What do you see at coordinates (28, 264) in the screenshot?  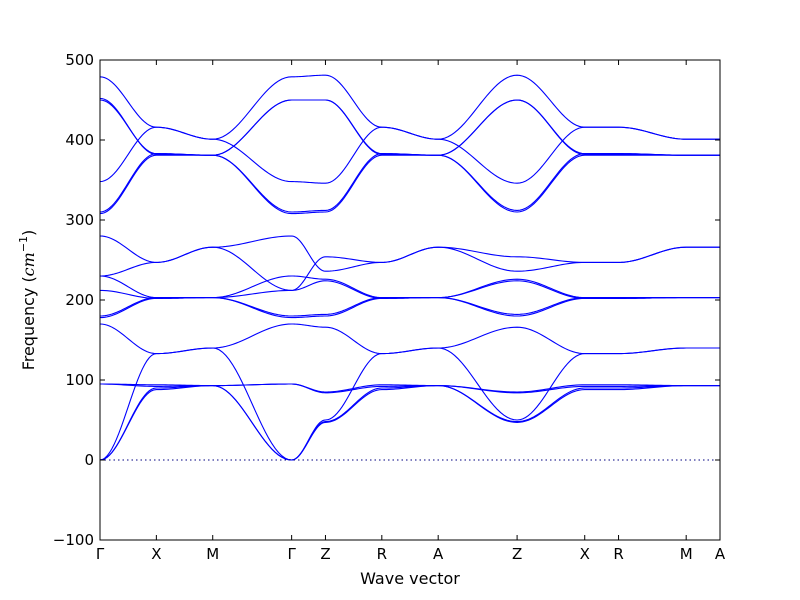 I see `y-axis-label-unit: cm` at bounding box center [28, 264].